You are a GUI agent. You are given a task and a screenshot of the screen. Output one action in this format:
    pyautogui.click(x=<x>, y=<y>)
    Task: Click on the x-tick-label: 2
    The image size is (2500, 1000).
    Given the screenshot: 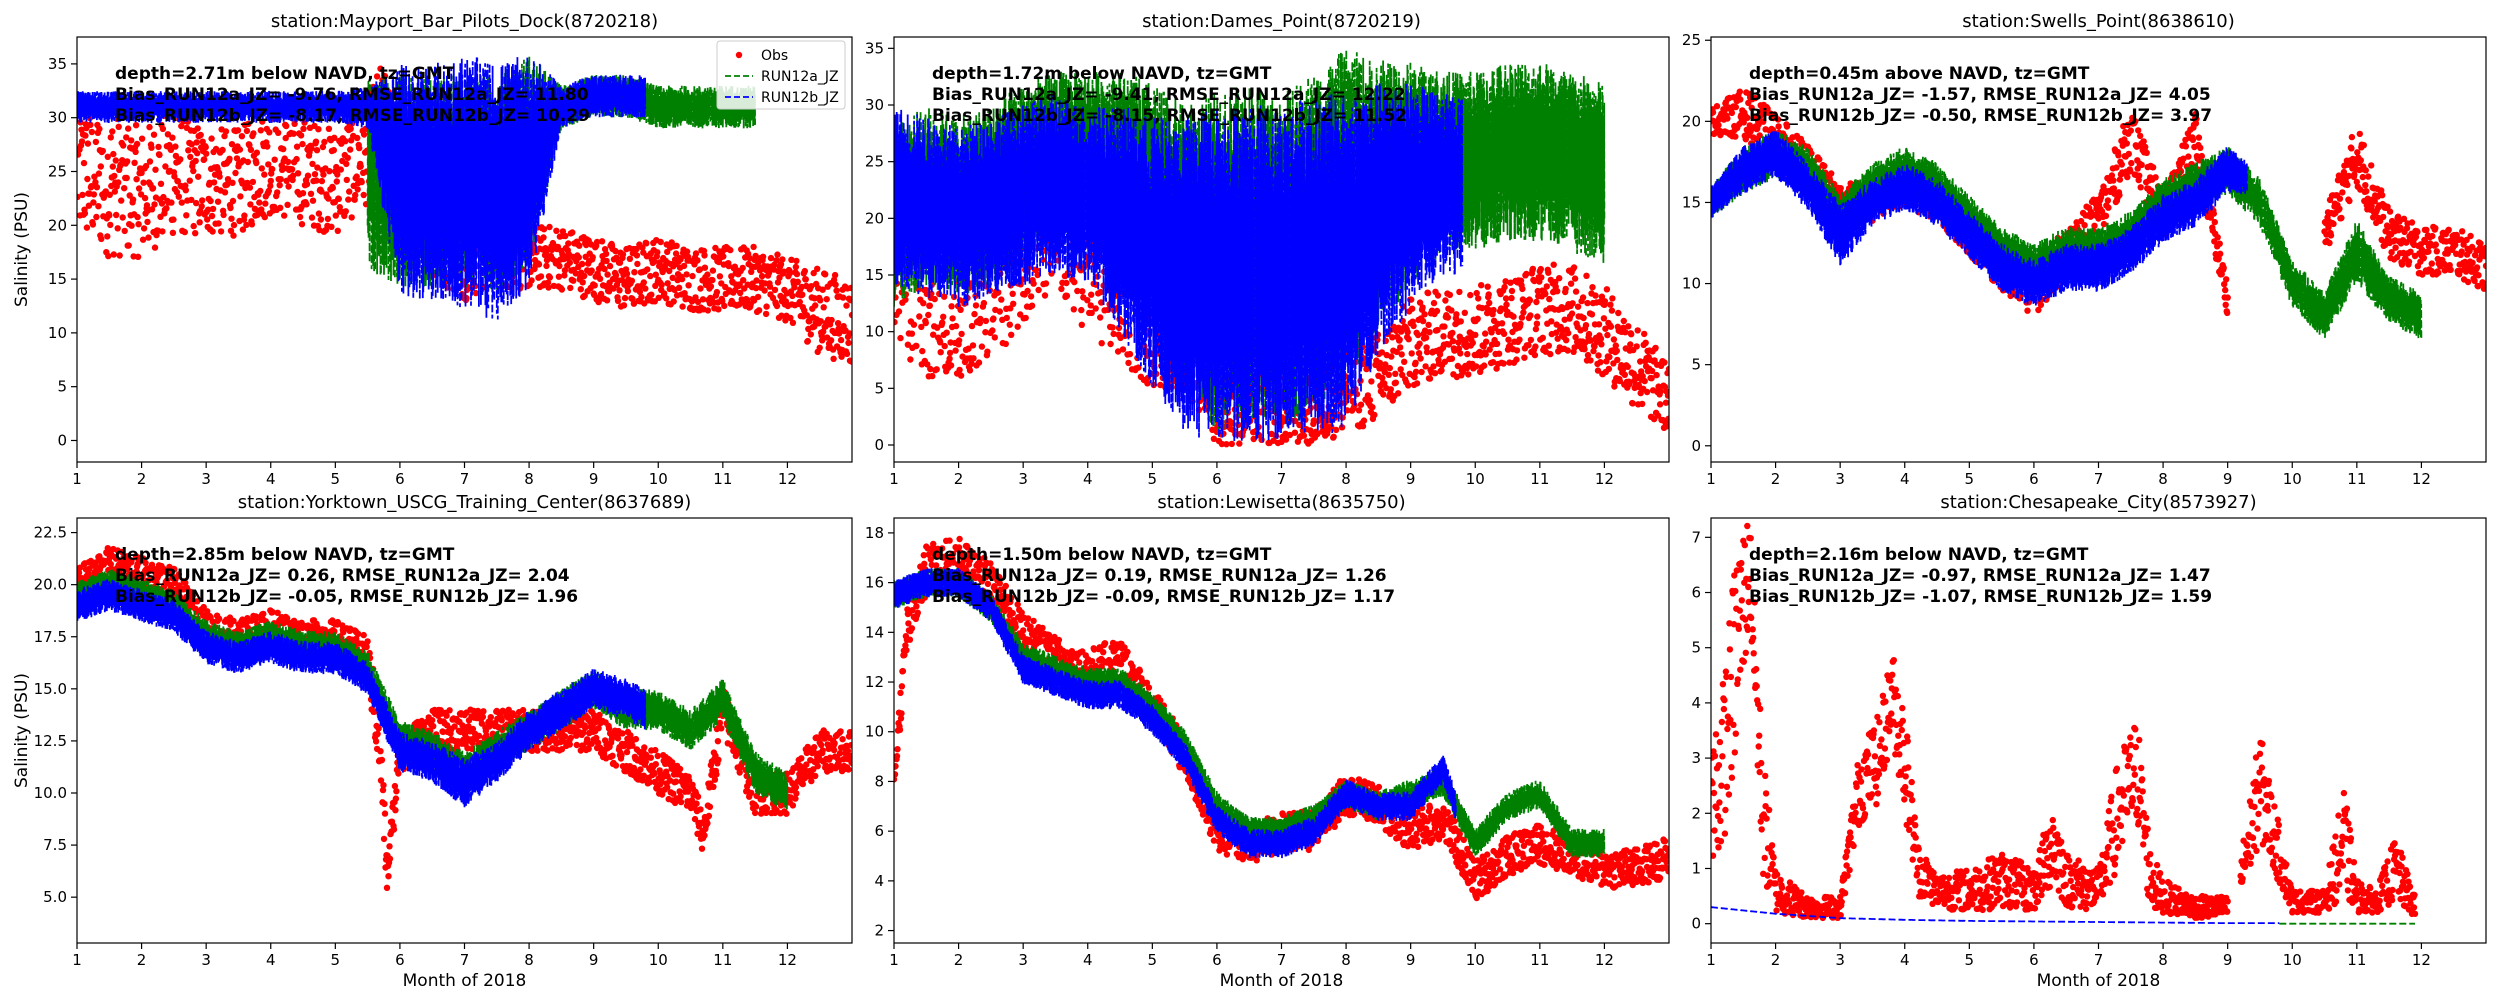 What is the action you would take?
    pyautogui.click(x=959, y=479)
    